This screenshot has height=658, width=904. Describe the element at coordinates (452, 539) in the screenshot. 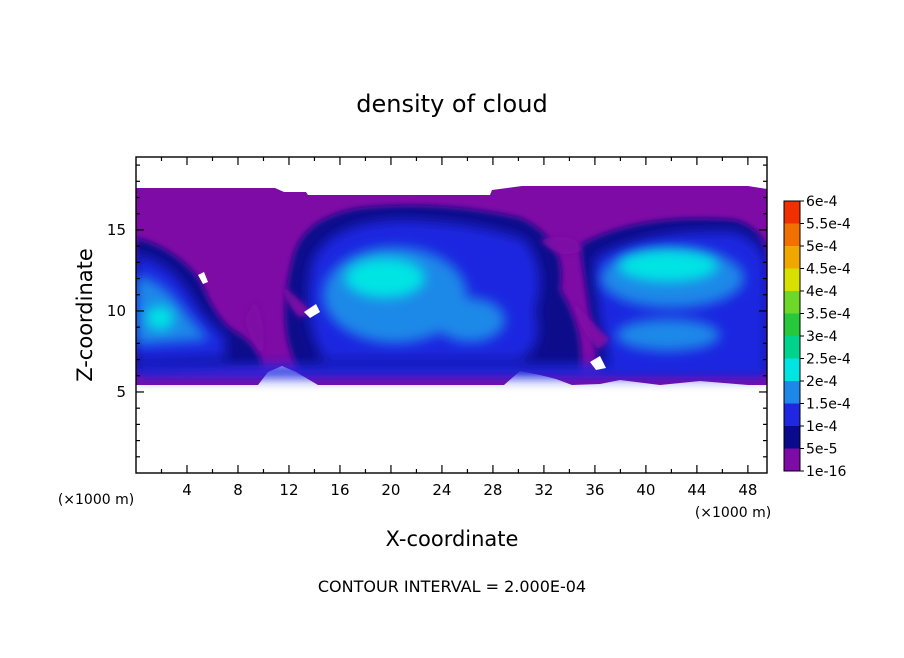

I see `x-axis-title: X-coordinate` at that location.